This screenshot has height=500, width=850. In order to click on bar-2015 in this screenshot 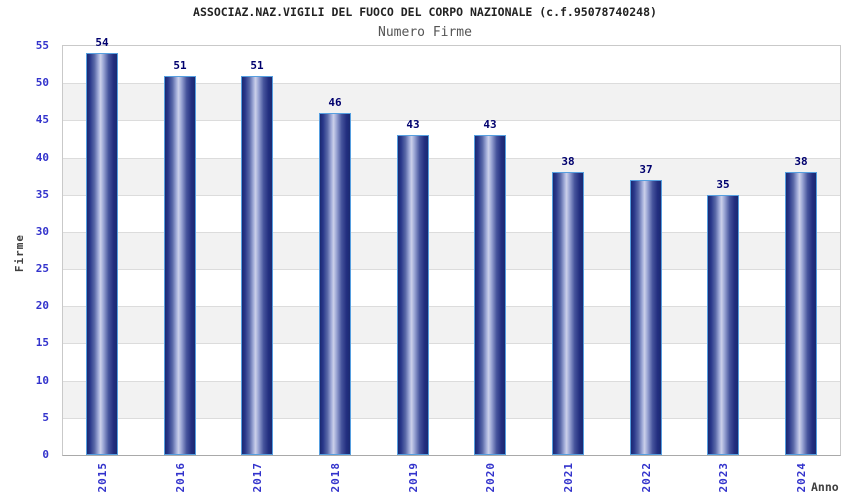, I will do `click(102, 254)`.